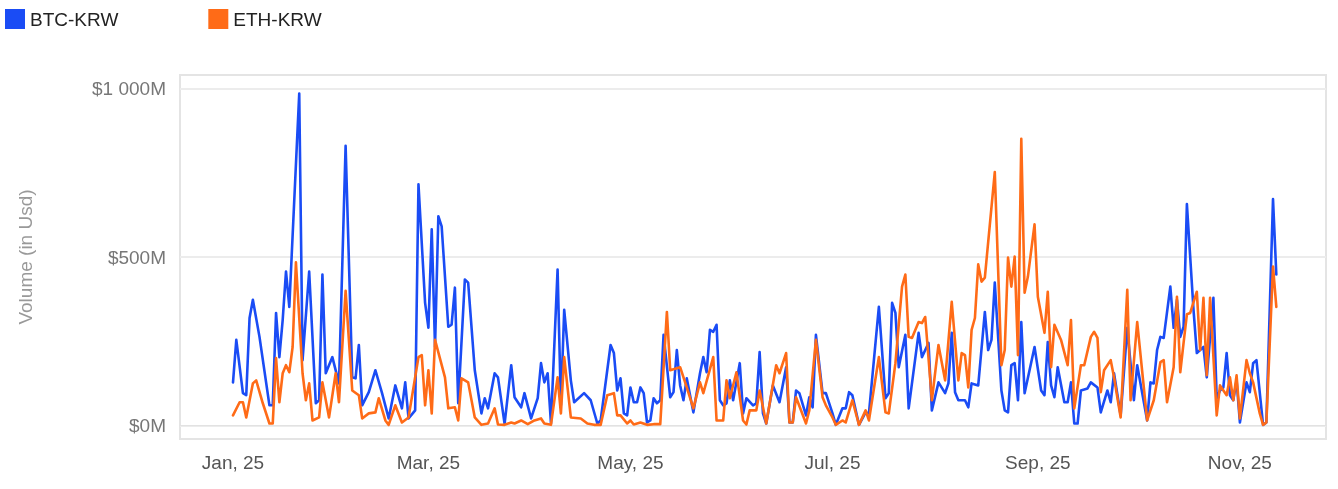 The height and width of the screenshot is (489, 1338). What do you see at coordinates (147, 426) in the screenshot?
I see `y-tick-label: $0M` at bounding box center [147, 426].